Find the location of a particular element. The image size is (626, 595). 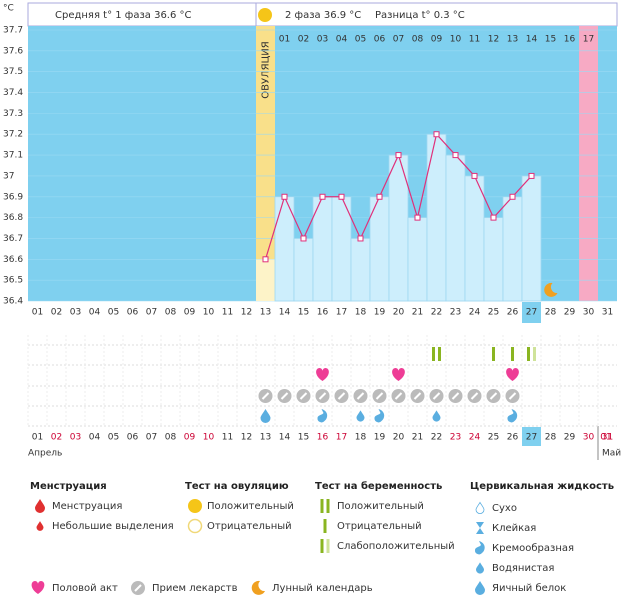

icon-menstruation is located at coordinates (40, 506).